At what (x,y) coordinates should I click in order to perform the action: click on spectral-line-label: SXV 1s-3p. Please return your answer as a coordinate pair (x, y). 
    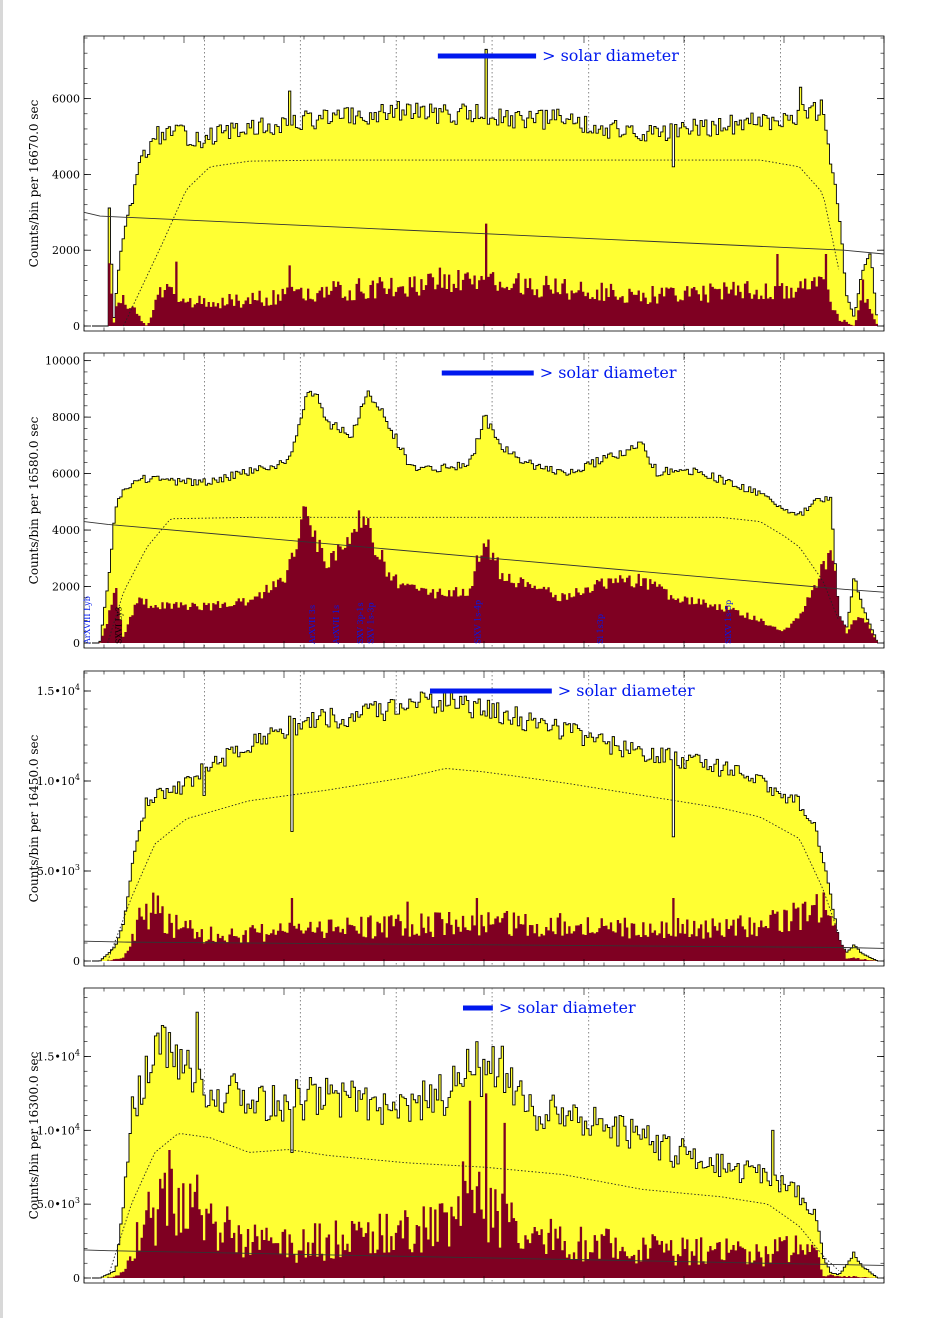
    Looking at the image, I should click on (370, 623).